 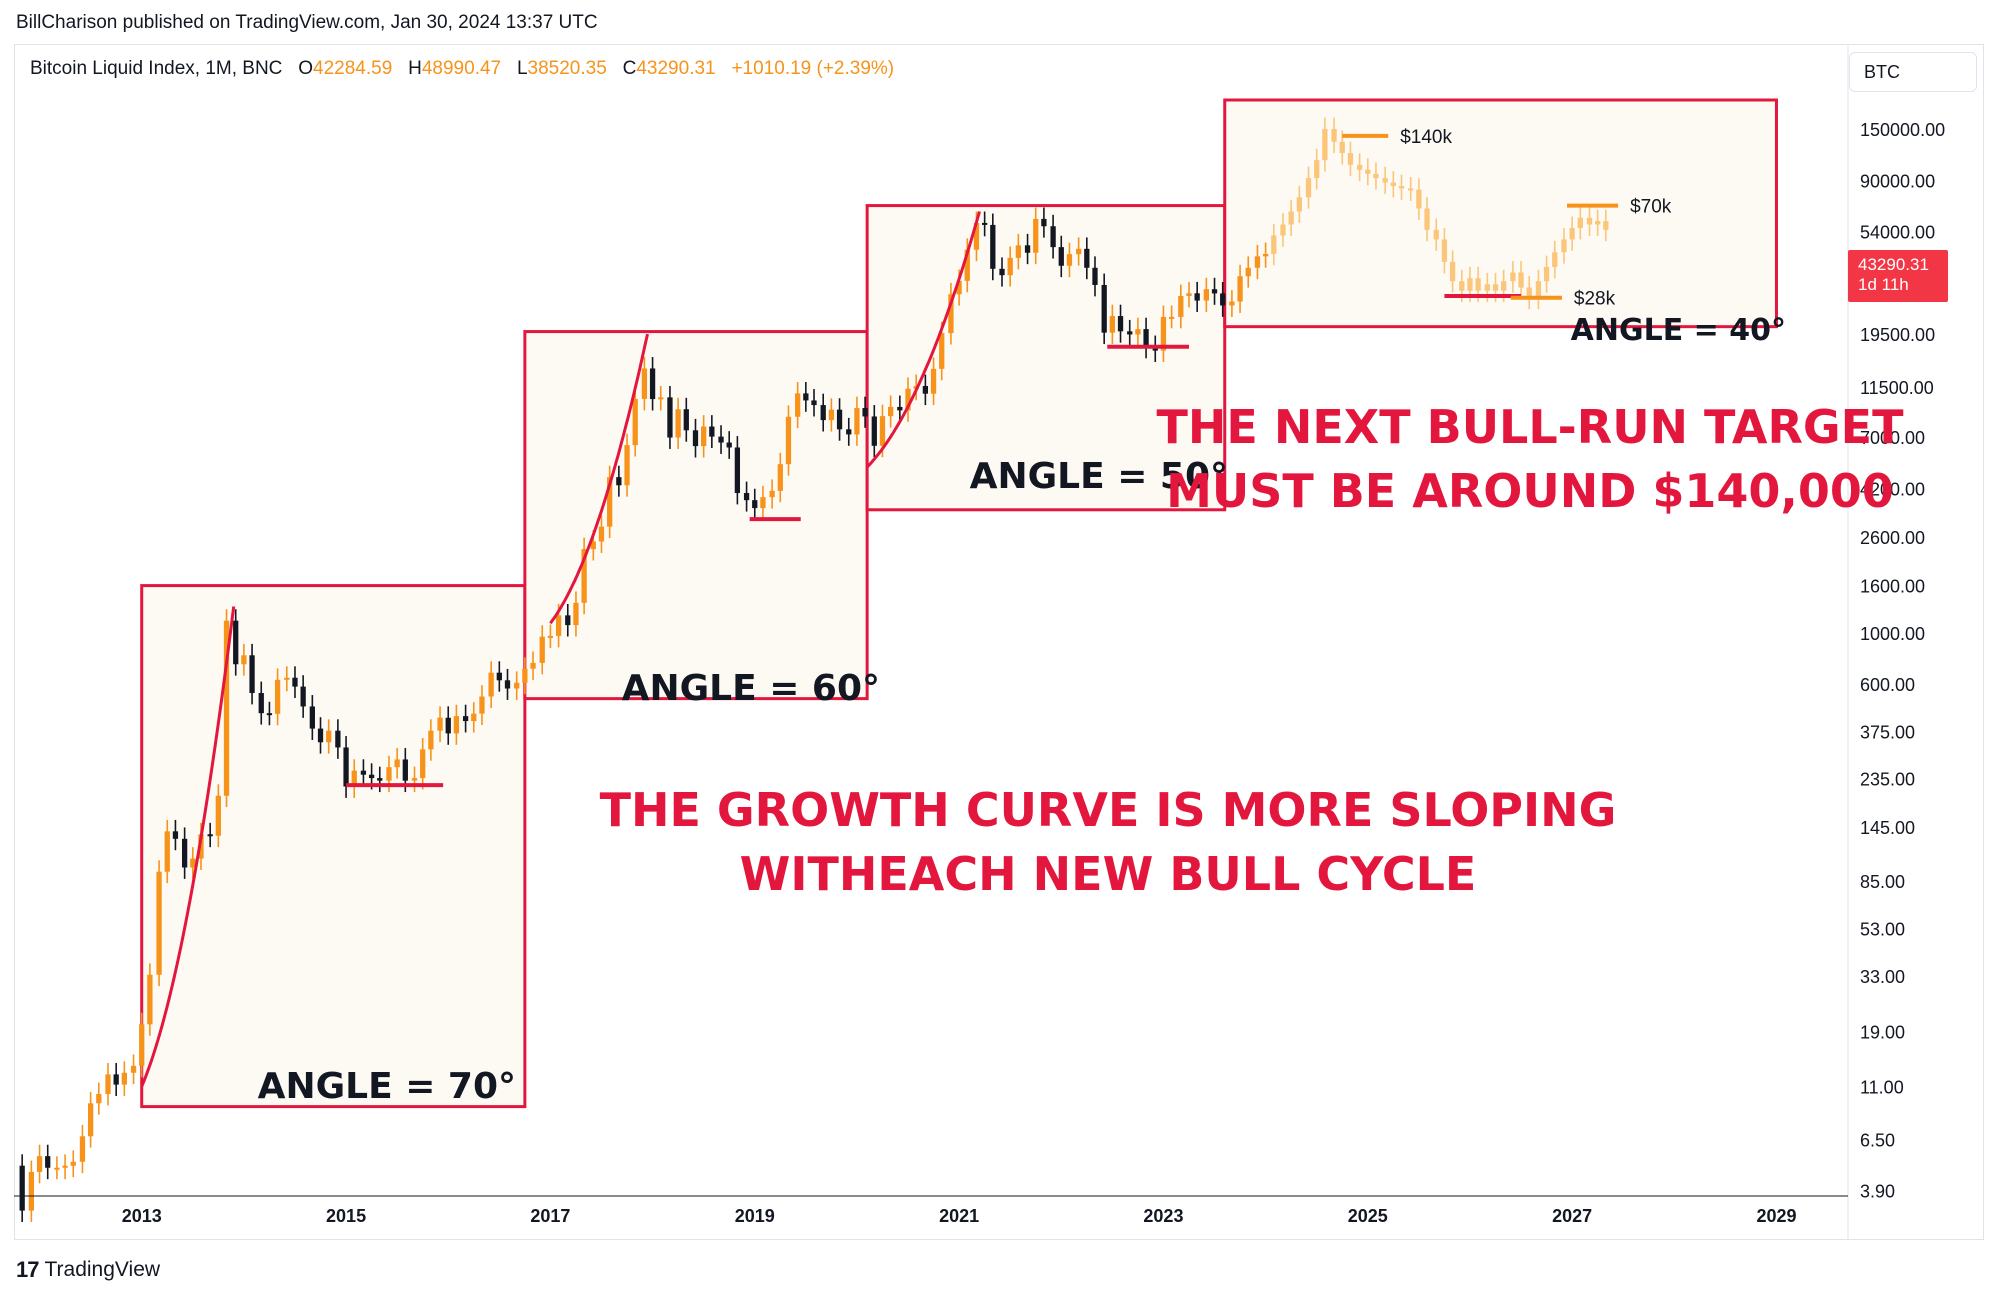 I want to click on bar-countdown: 1d 11h, so click(x=1883, y=284).